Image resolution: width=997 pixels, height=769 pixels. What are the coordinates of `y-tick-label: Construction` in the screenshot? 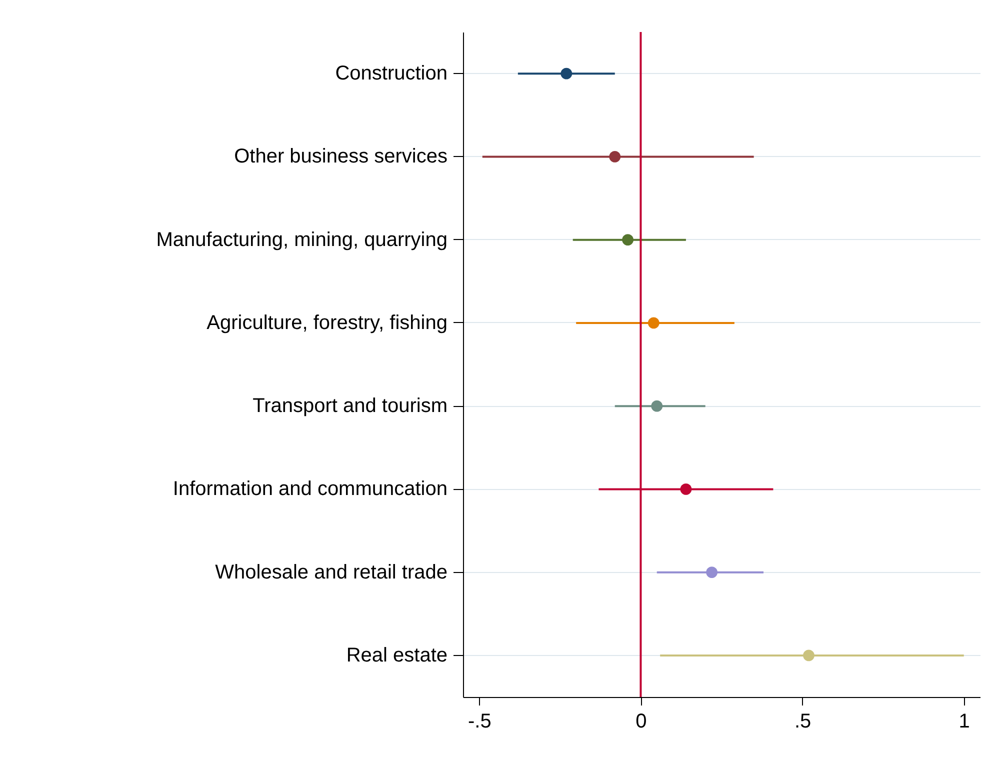 It's located at (391, 73).